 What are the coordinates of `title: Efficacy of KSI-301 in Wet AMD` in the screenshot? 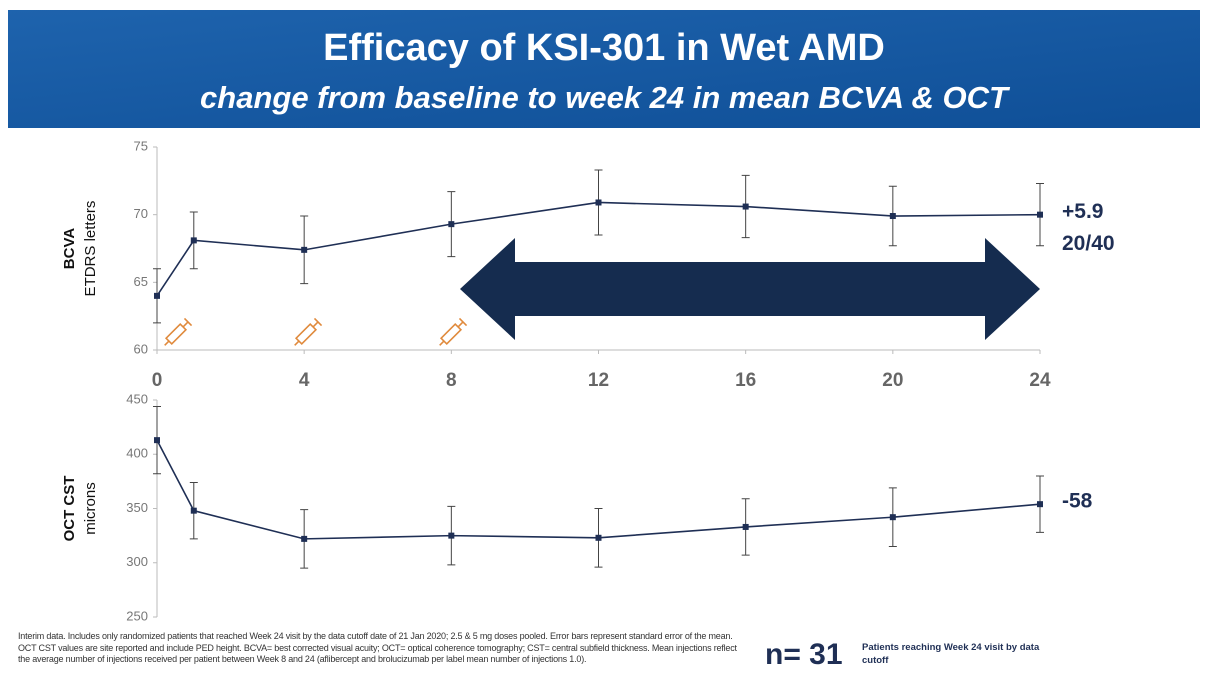 It's located at (604, 48).